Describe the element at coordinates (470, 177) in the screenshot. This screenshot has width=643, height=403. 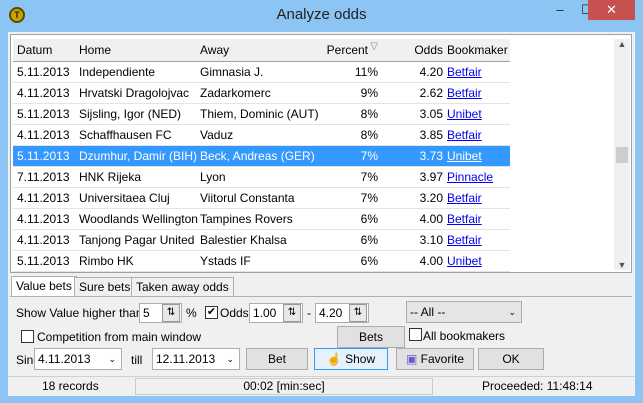
I see `bookmaker-link: Pinnacle` at that location.